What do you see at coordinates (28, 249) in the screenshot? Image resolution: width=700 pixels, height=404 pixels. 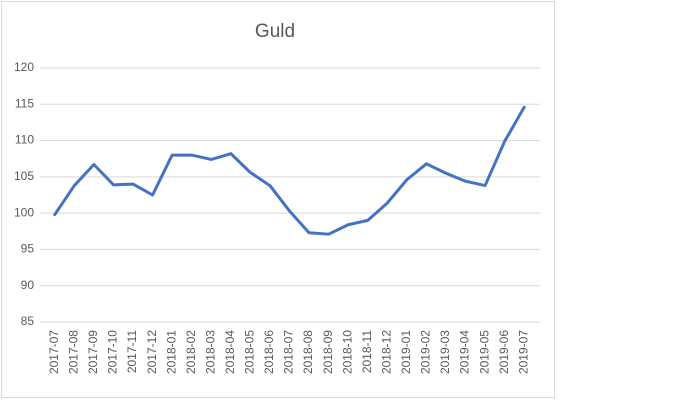 I see `y-tick-label: 95` at bounding box center [28, 249].